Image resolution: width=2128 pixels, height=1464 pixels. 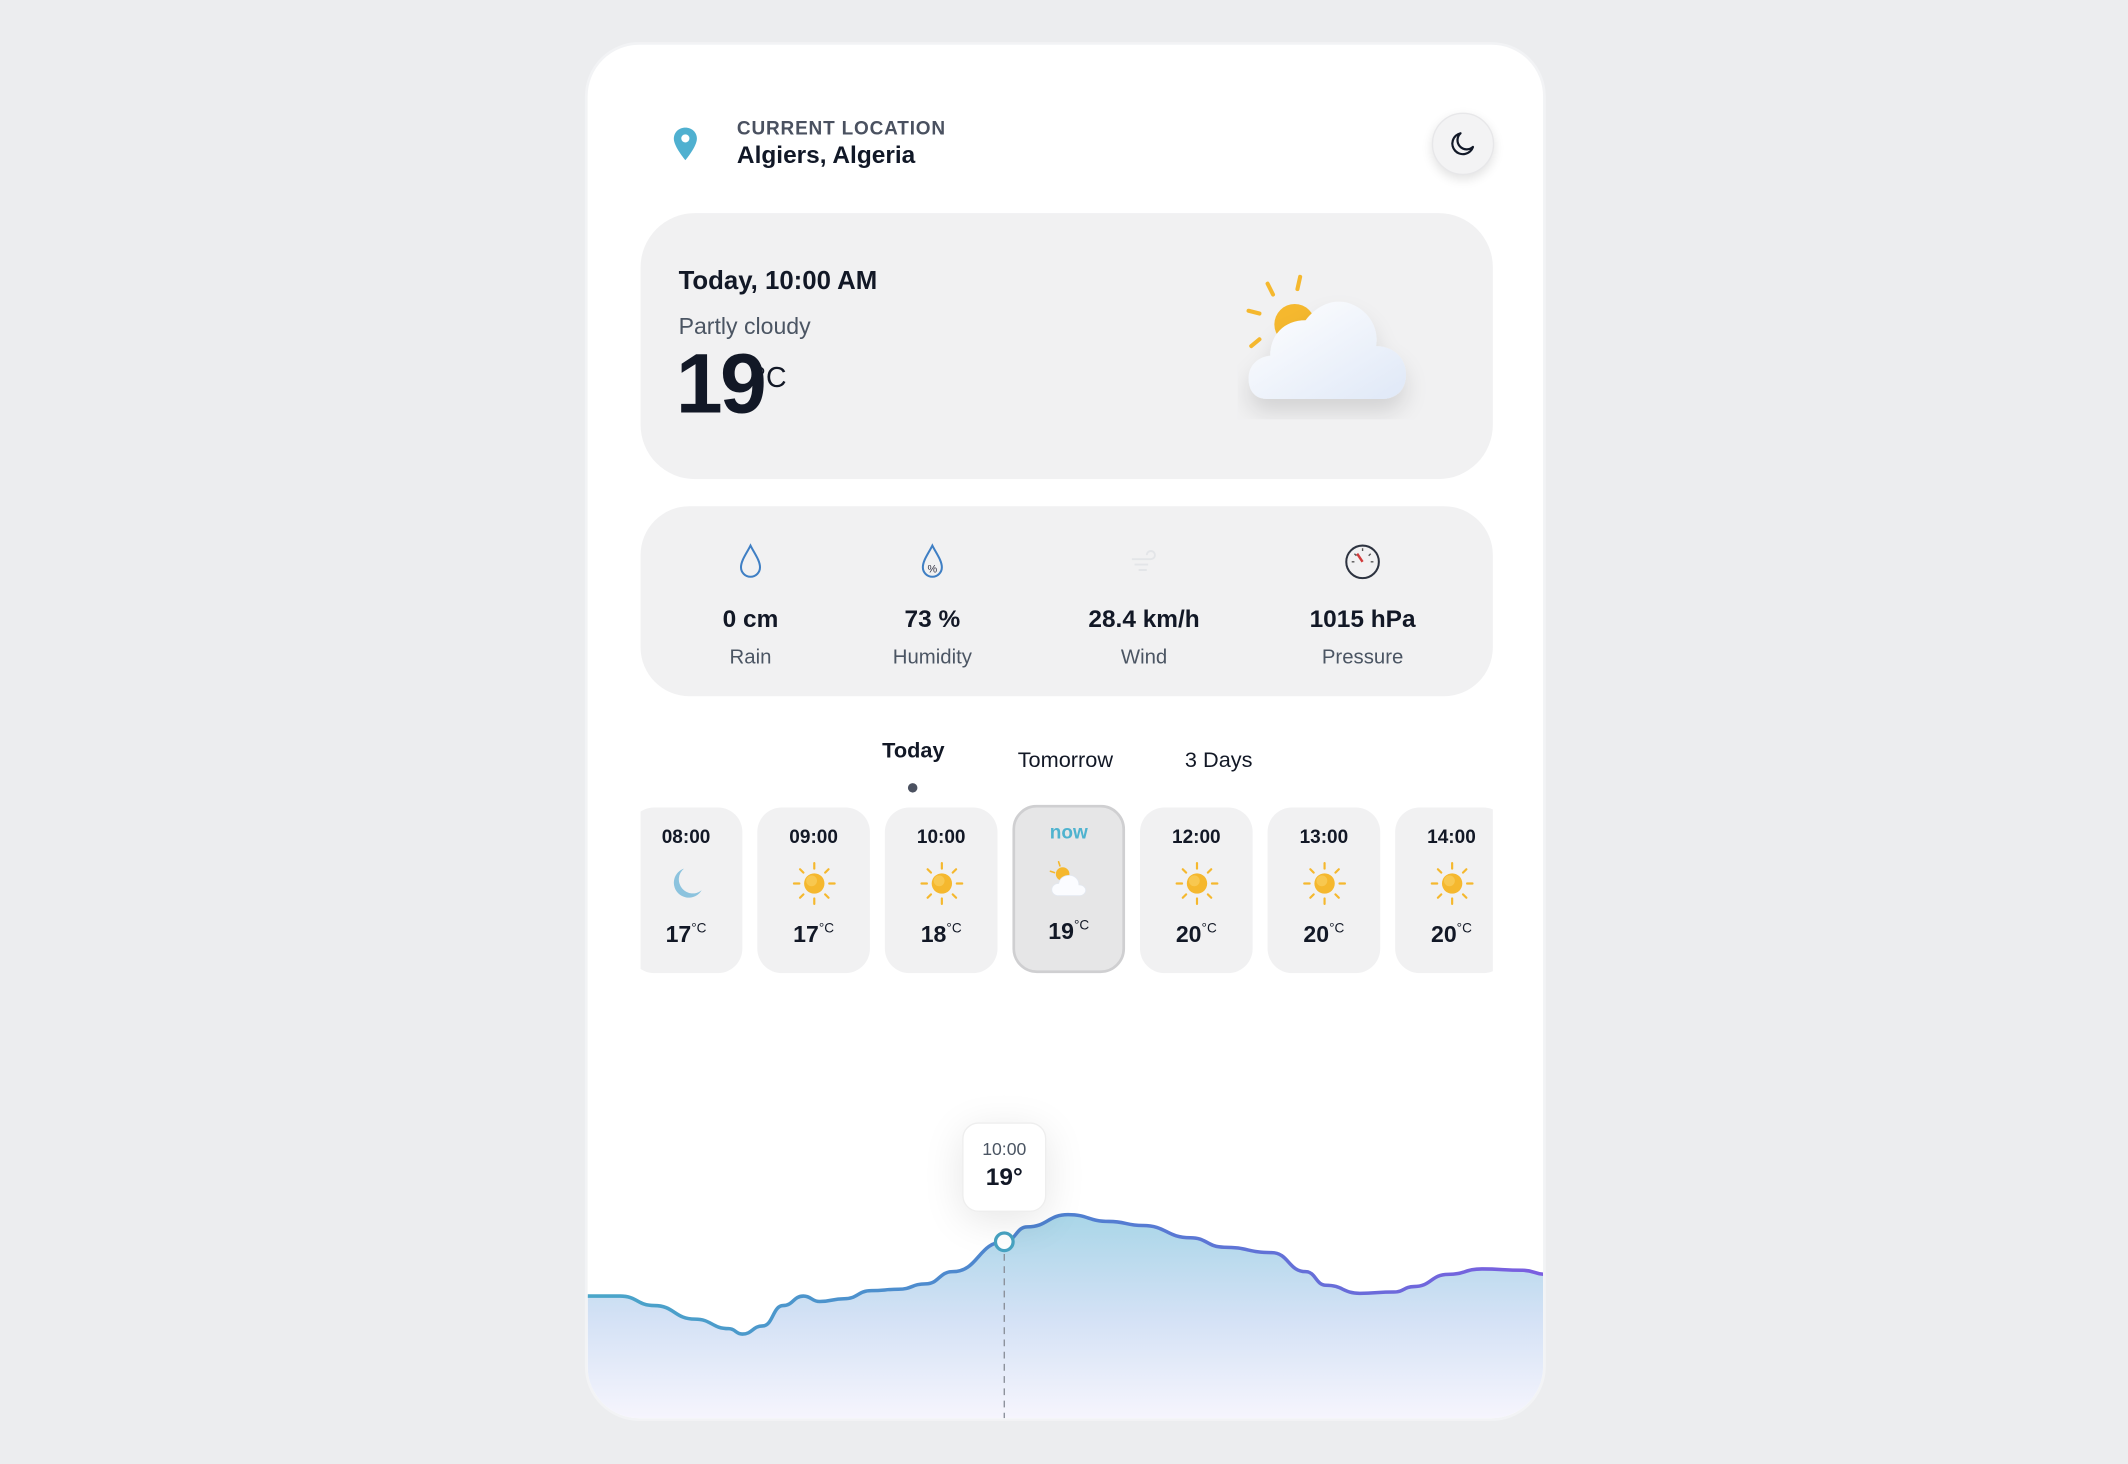 I want to click on hour-card-10:00: 10:00 18°C, so click(x=941, y=890).